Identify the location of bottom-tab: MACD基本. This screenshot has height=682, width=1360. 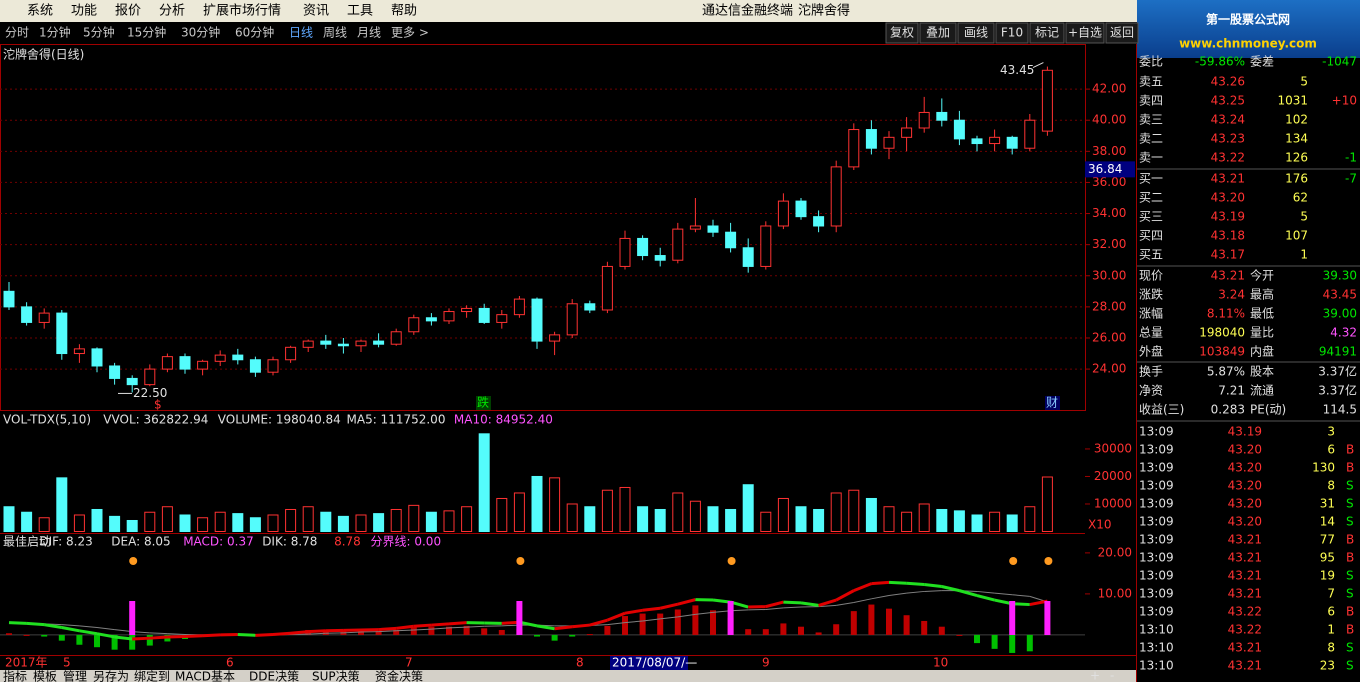
(205, 676).